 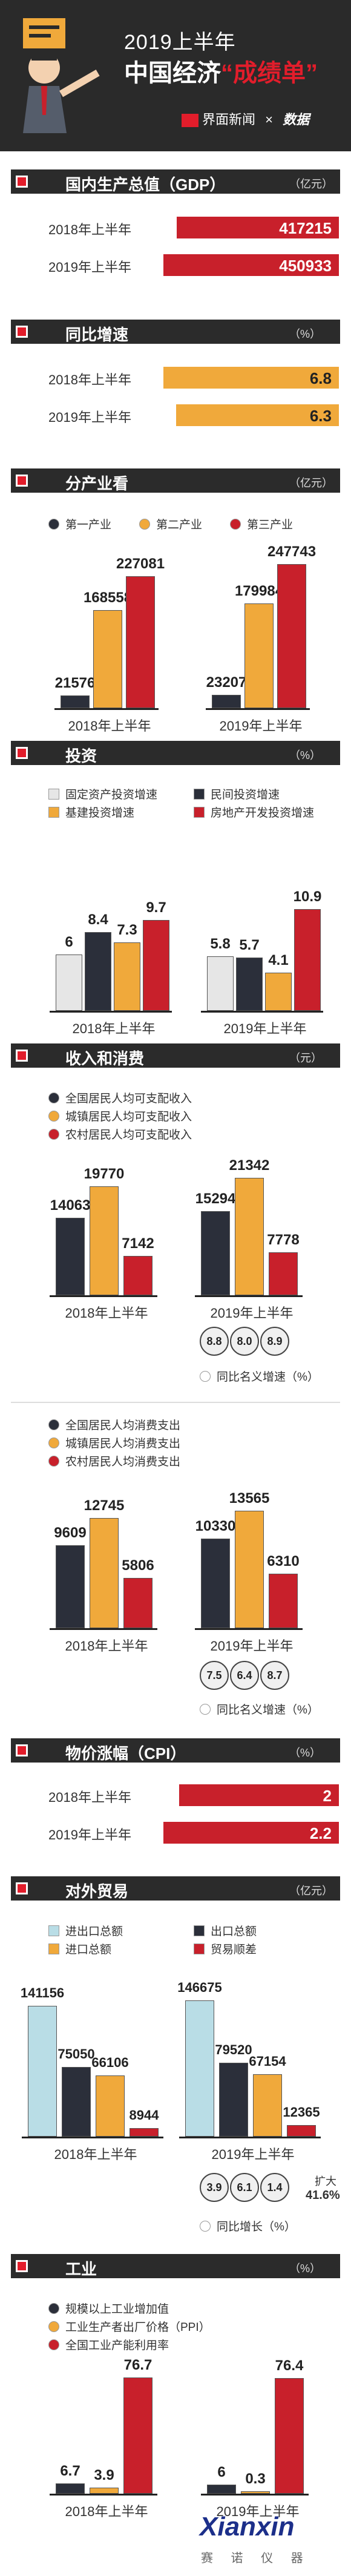 I want to click on industrial-value-label: 6, so click(x=222, y=2472).